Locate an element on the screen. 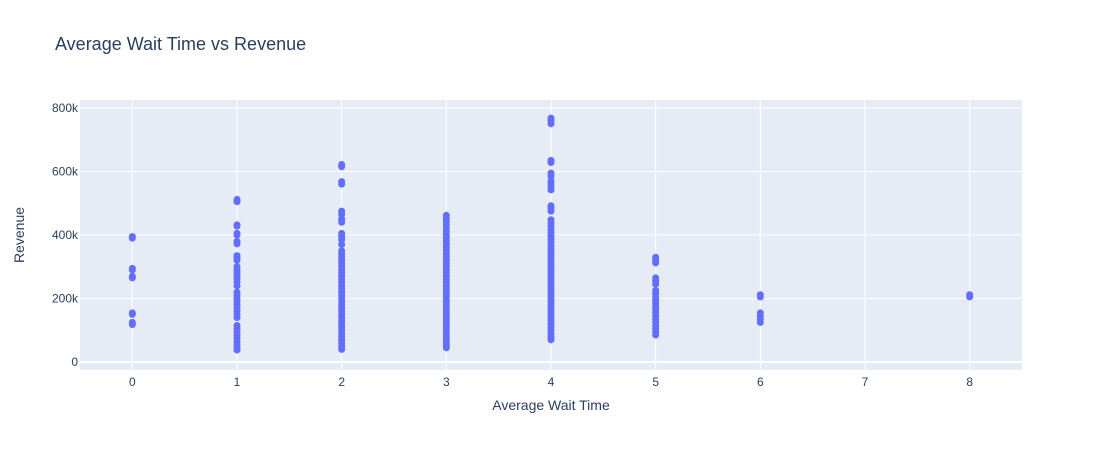 This screenshot has height=450, width=1103. x-tick-label: 8 is located at coordinates (969, 382).